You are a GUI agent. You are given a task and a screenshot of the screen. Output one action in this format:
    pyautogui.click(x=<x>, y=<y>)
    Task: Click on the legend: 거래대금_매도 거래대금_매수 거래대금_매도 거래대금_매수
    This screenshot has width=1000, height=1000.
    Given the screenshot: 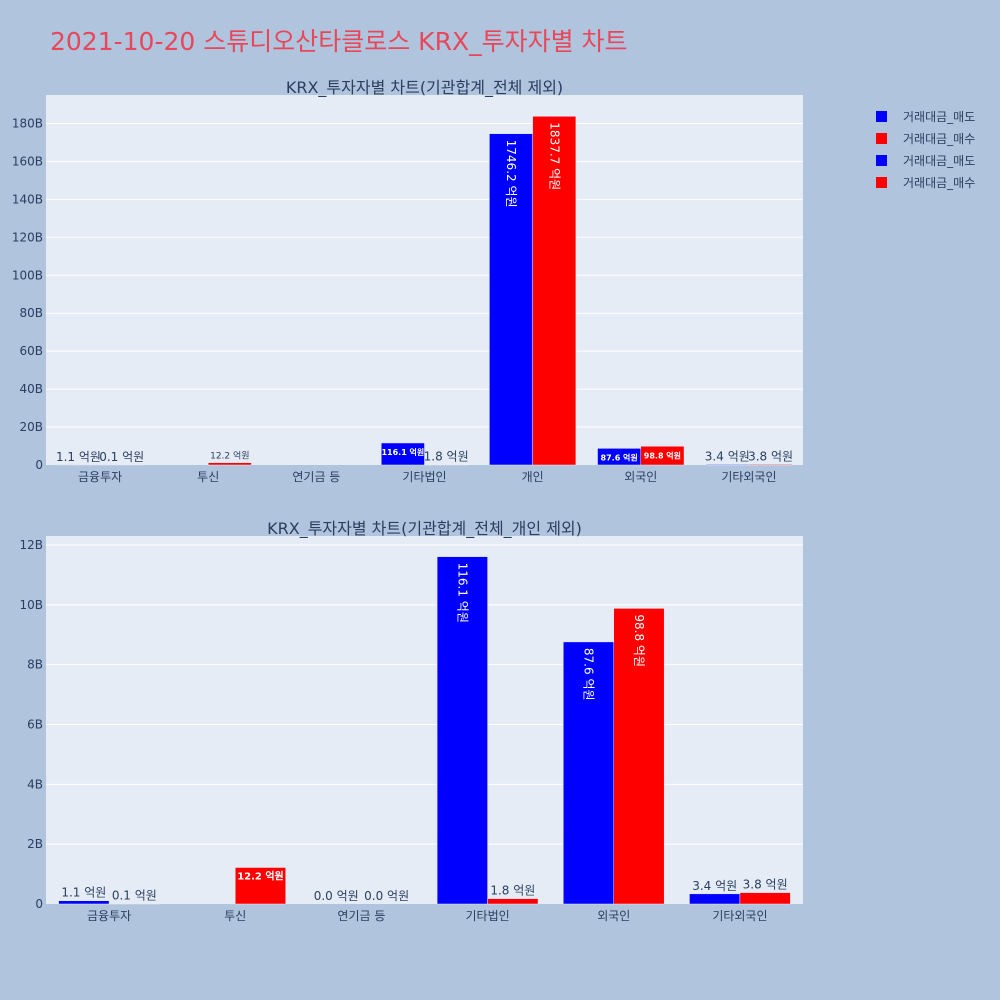 What is the action you would take?
    pyautogui.click(x=925, y=149)
    